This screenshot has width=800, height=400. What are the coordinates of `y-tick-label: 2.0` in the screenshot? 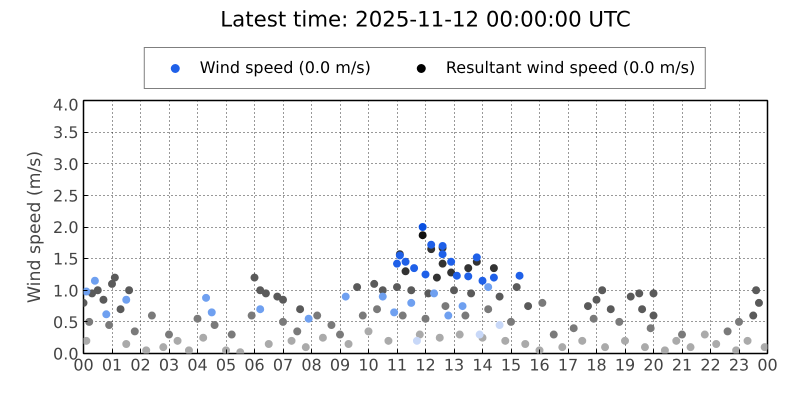 It's located at (66, 227).